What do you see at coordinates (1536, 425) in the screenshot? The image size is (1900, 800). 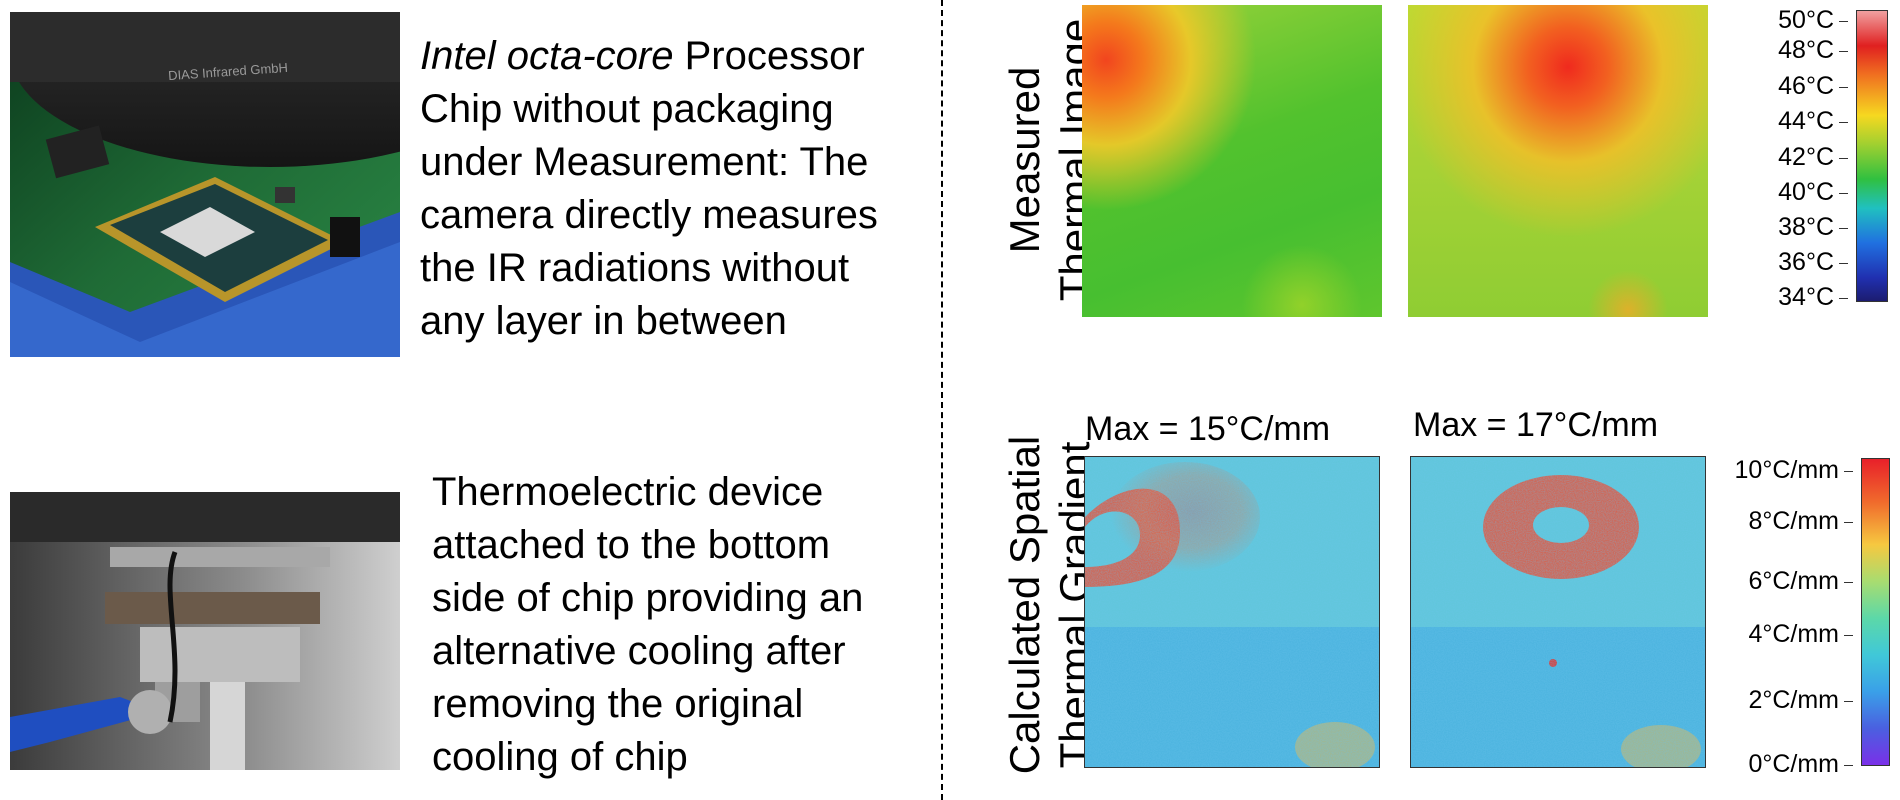 I see `gradient-max-label-right: Max = 17°C/mm` at bounding box center [1536, 425].